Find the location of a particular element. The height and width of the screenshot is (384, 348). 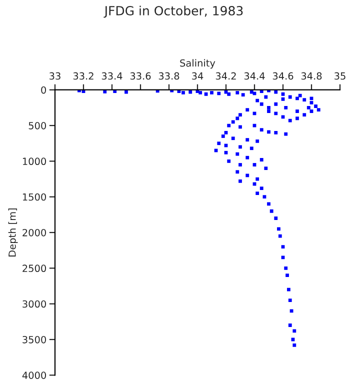

y-tick-label: 3500 is located at coordinates (34, 340).